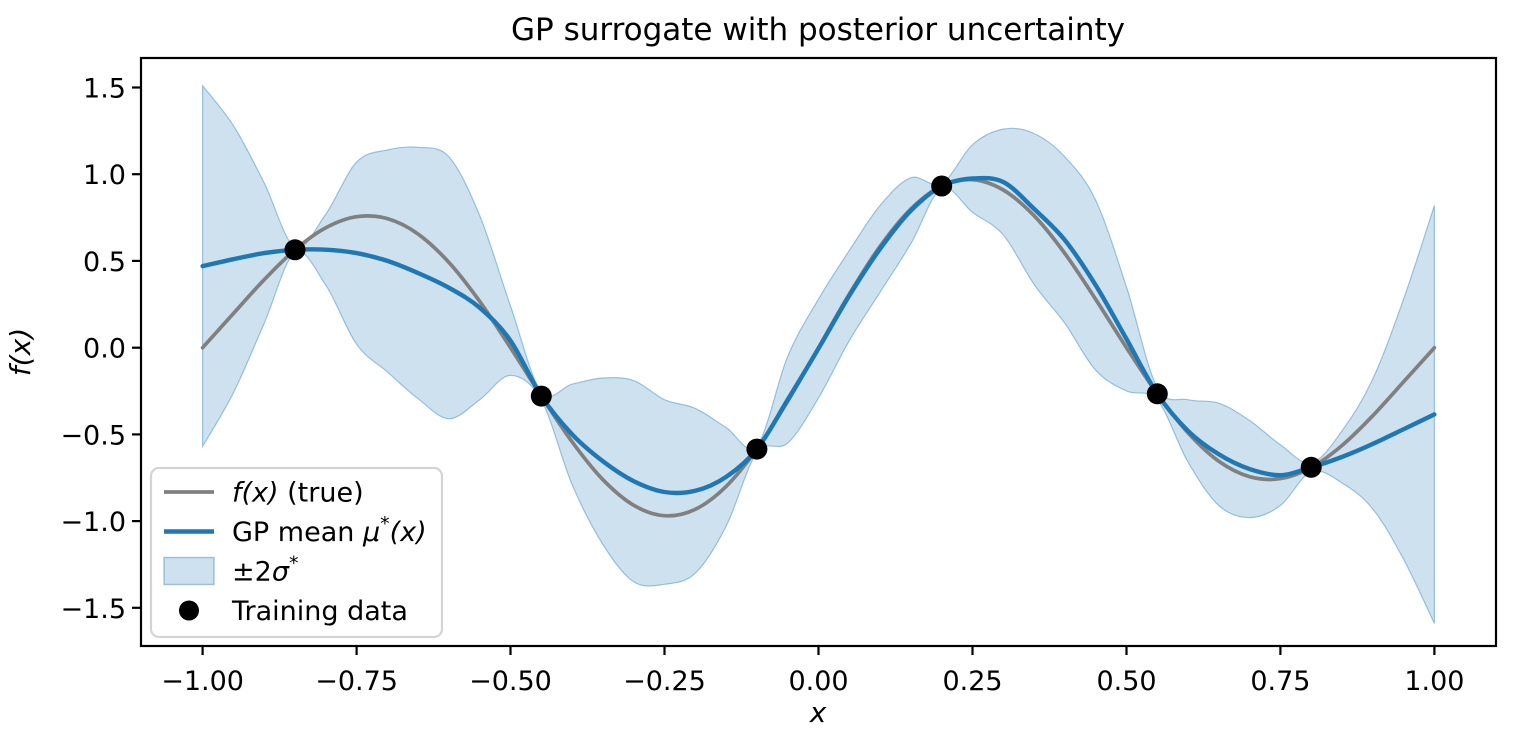  What do you see at coordinates (1434, 681) in the screenshot?
I see `x-tick-label: 1.00` at bounding box center [1434, 681].